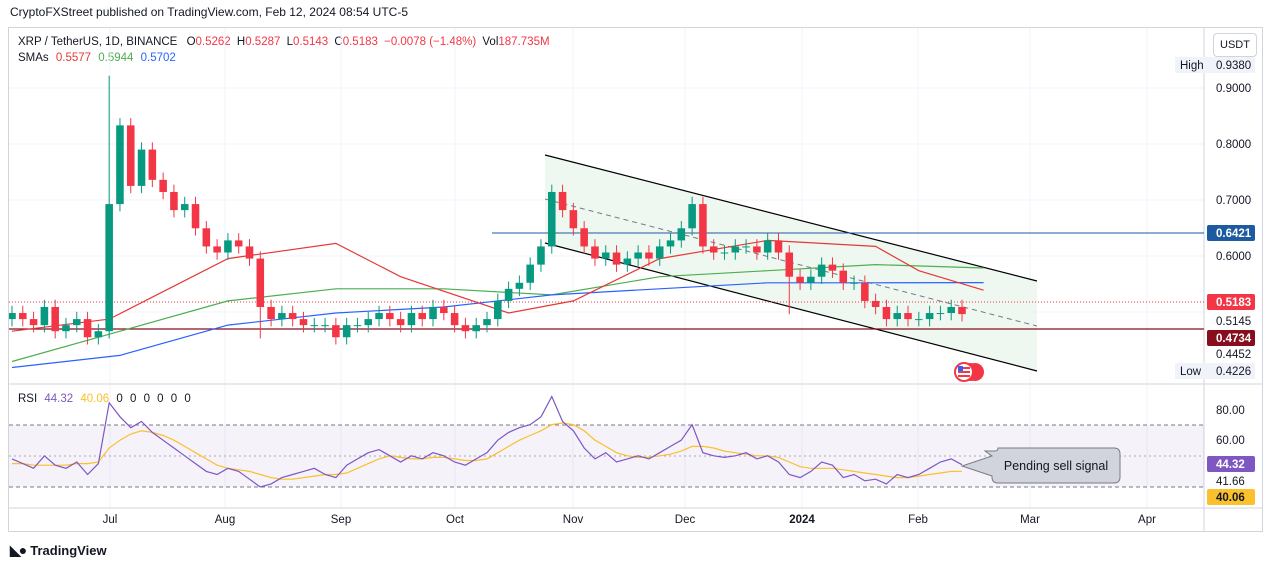 The height and width of the screenshot is (568, 1273). What do you see at coordinates (969, 372) in the screenshot?
I see `us-flag-icon` at bounding box center [969, 372].